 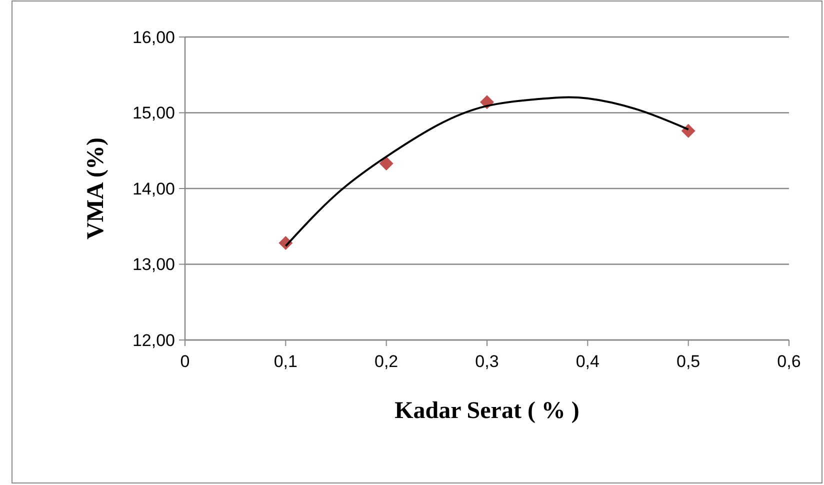 I want to click on x-tick-label: 0,3, so click(x=487, y=361).